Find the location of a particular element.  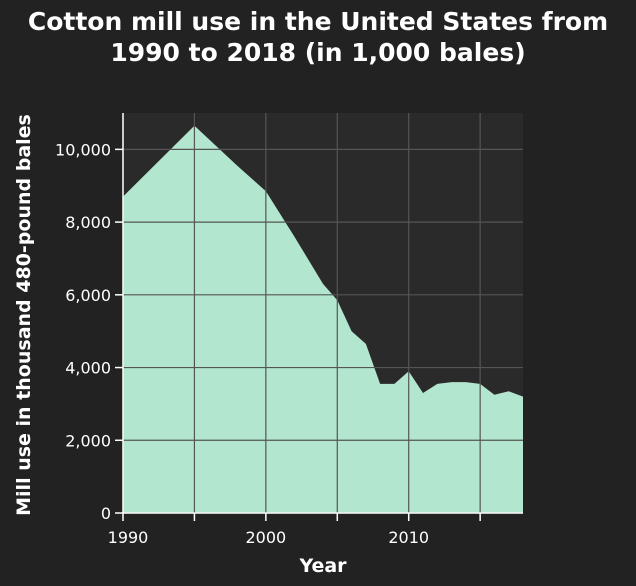

y-tick-label-10000: 10,000 is located at coordinates (83, 149).